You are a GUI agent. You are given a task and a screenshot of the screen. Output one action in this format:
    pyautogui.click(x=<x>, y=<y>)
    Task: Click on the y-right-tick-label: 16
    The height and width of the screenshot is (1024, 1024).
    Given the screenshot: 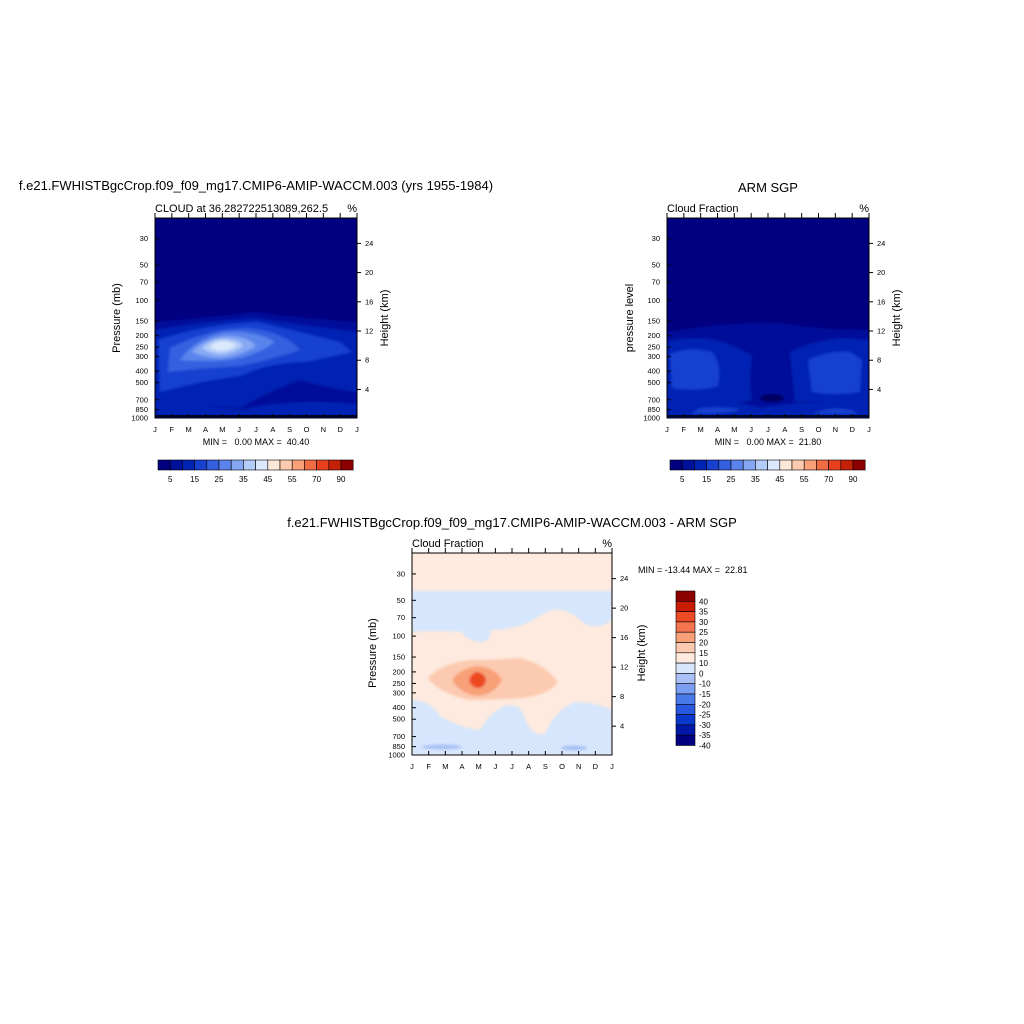 What is the action you would take?
    pyautogui.click(x=624, y=637)
    